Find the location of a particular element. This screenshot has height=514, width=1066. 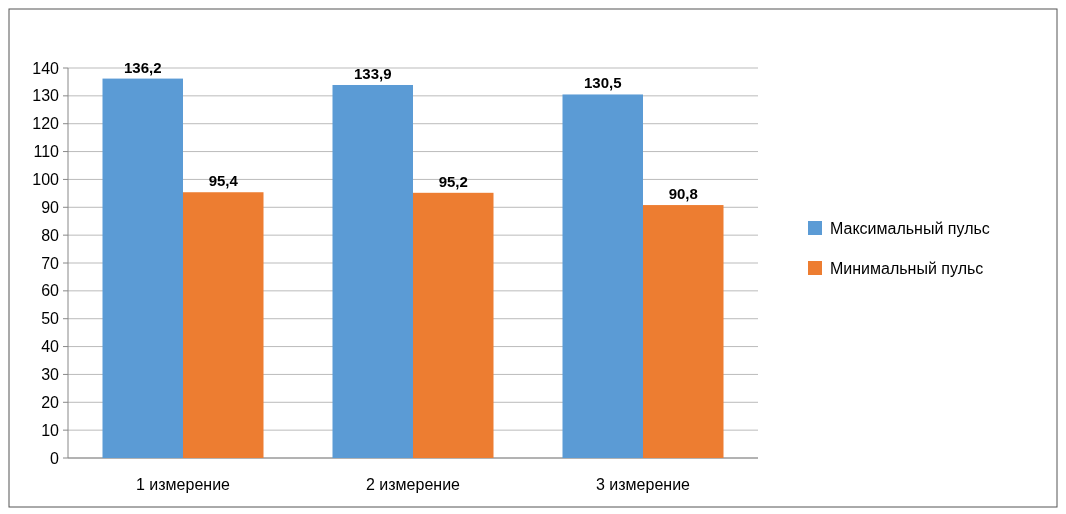

legend-label: Максимальный пульс is located at coordinates (910, 228).